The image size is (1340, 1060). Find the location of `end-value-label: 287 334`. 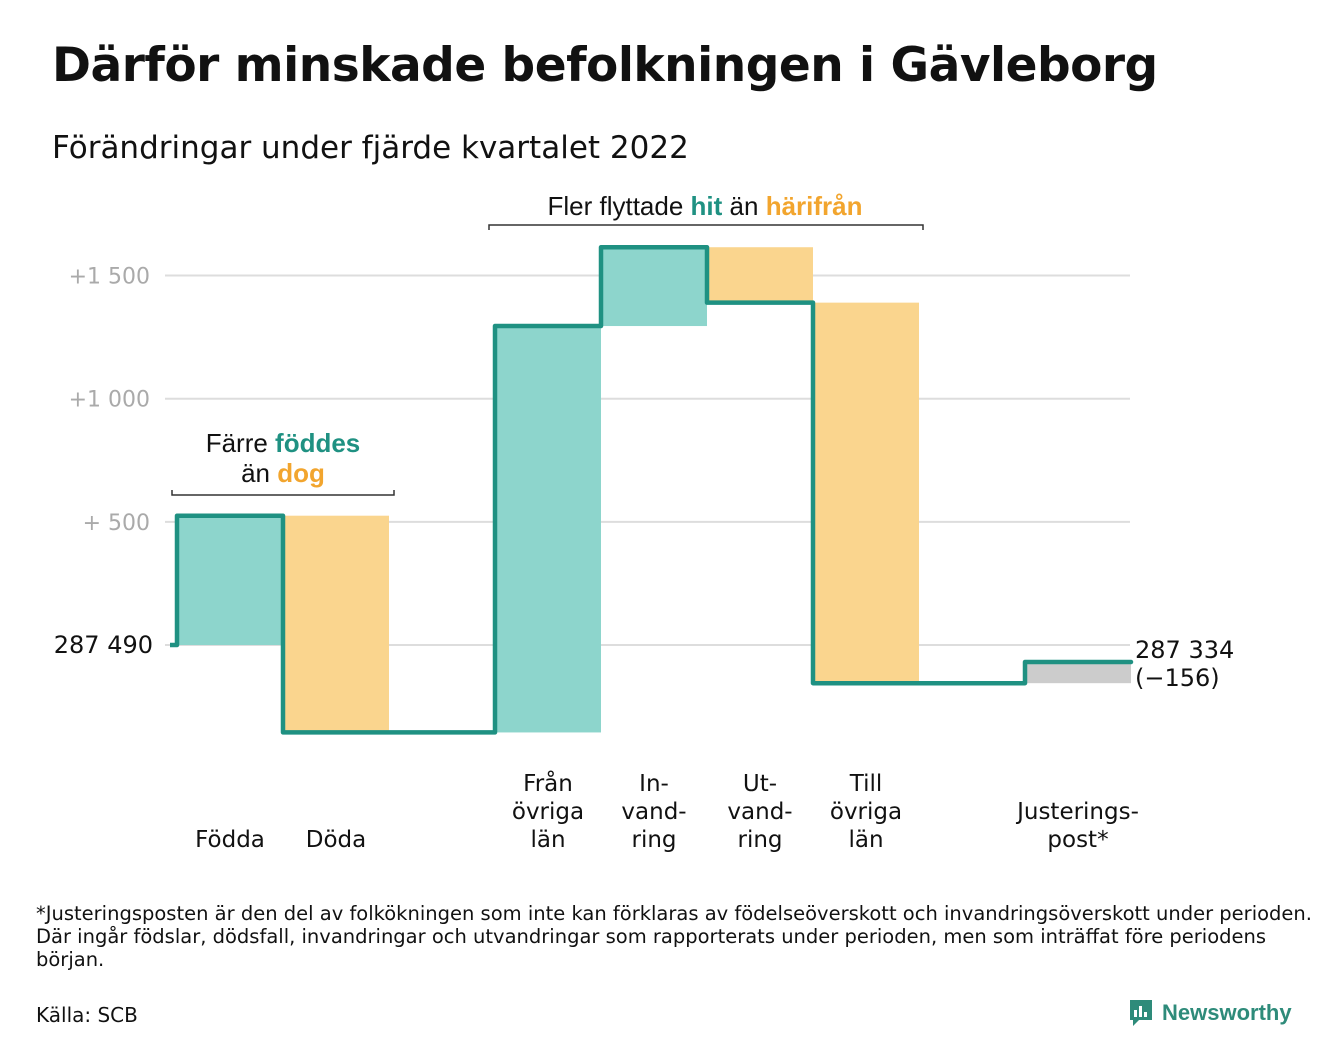

end-value-label: 287 334 is located at coordinates (1184, 650).